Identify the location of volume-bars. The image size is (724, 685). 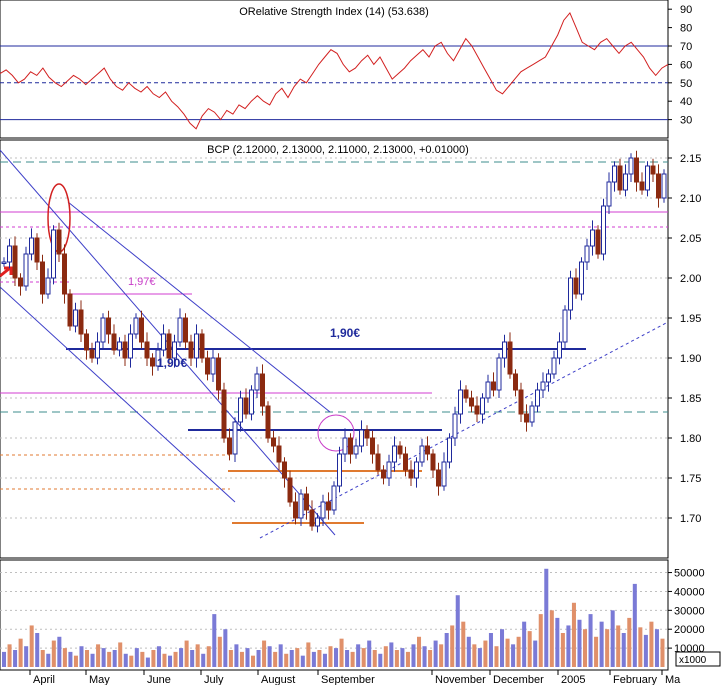
(333, 617).